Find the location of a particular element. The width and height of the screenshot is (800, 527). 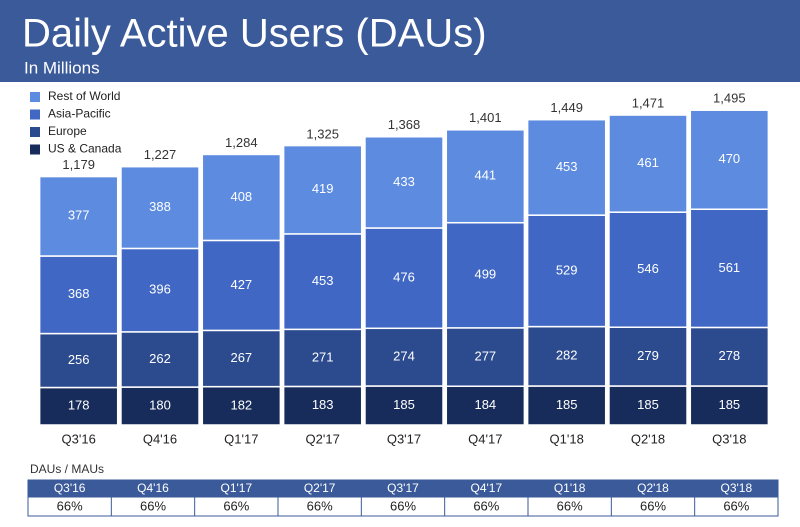

data-label: 183 is located at coordinates (323, 404).